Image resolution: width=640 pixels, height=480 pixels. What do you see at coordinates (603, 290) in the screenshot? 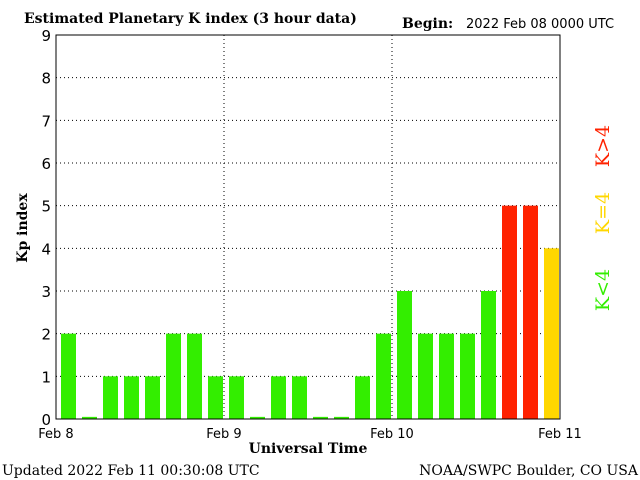
I see `legend-item-low: K<4` at bounding box center [603, 290].